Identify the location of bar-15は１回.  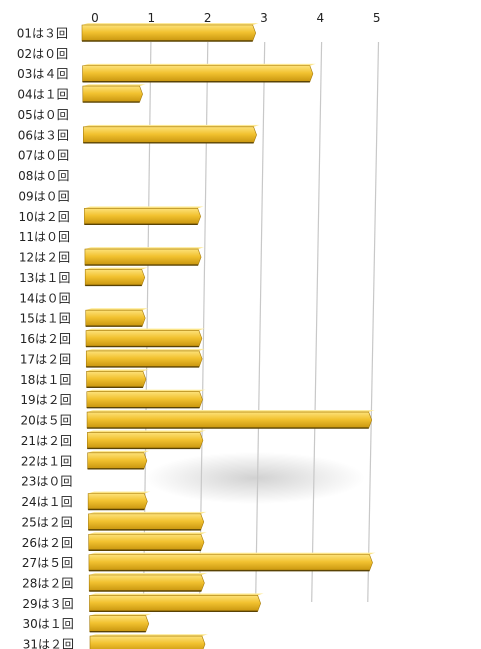
(117, 317).